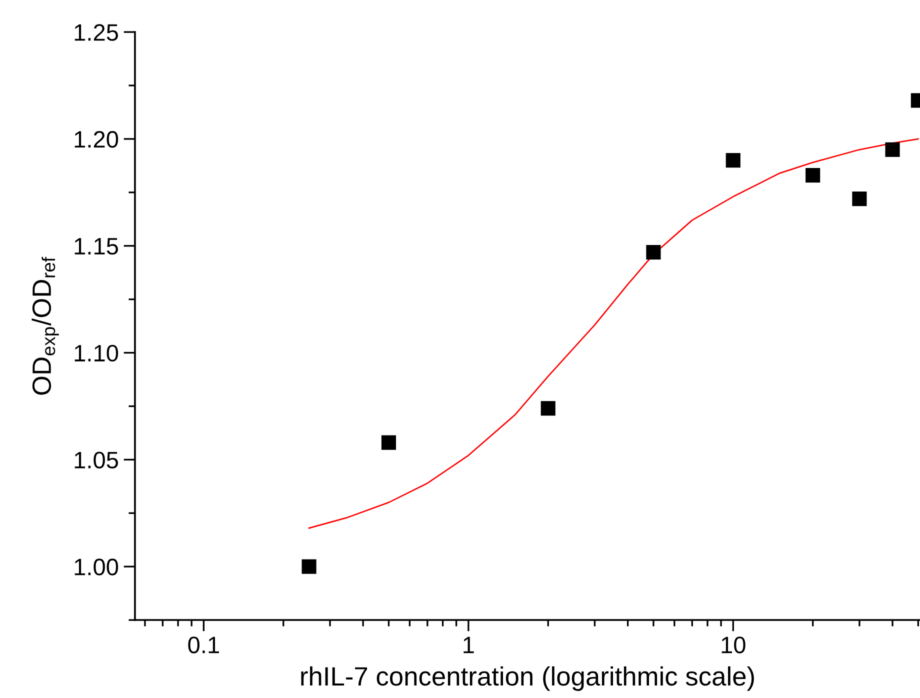 The image size is (920, 698). What do you see at coordinates (469, 645) in the screenshot?
I see `x-tick-label: 1` at bounding box center [469, 645].